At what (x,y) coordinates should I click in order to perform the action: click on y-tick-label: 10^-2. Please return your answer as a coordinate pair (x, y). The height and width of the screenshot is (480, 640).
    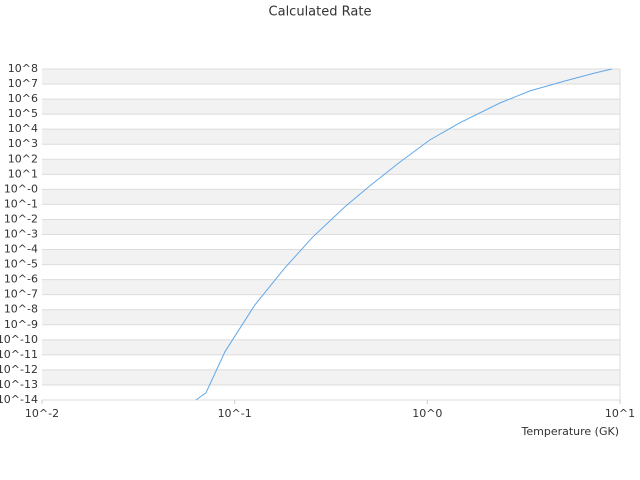
    Looking at the image, I should click on (21, 218).